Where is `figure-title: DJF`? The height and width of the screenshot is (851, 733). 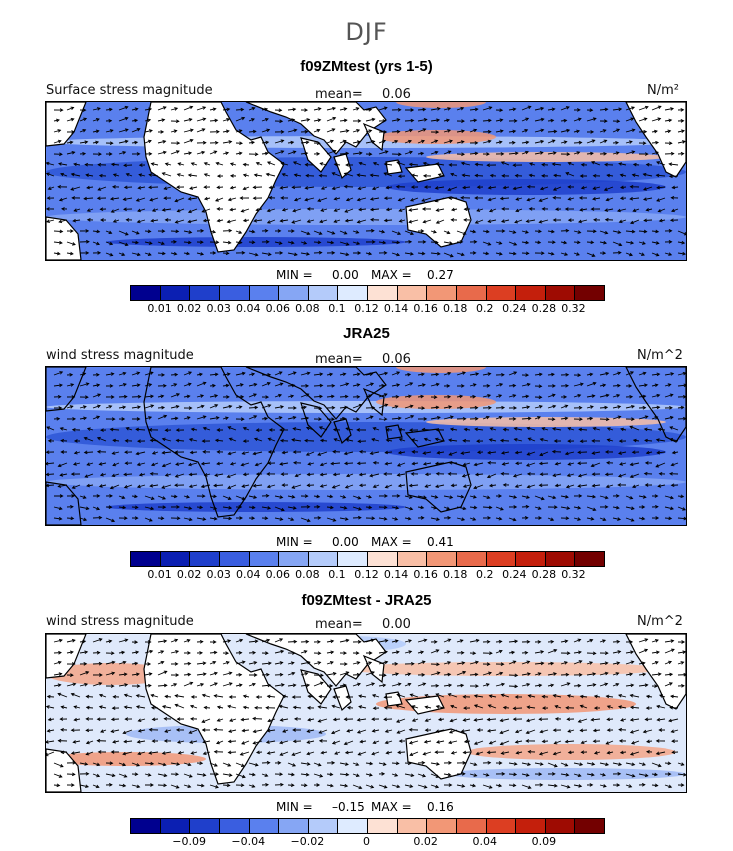 figure-title: DJF is located at coordinates (366, 32).